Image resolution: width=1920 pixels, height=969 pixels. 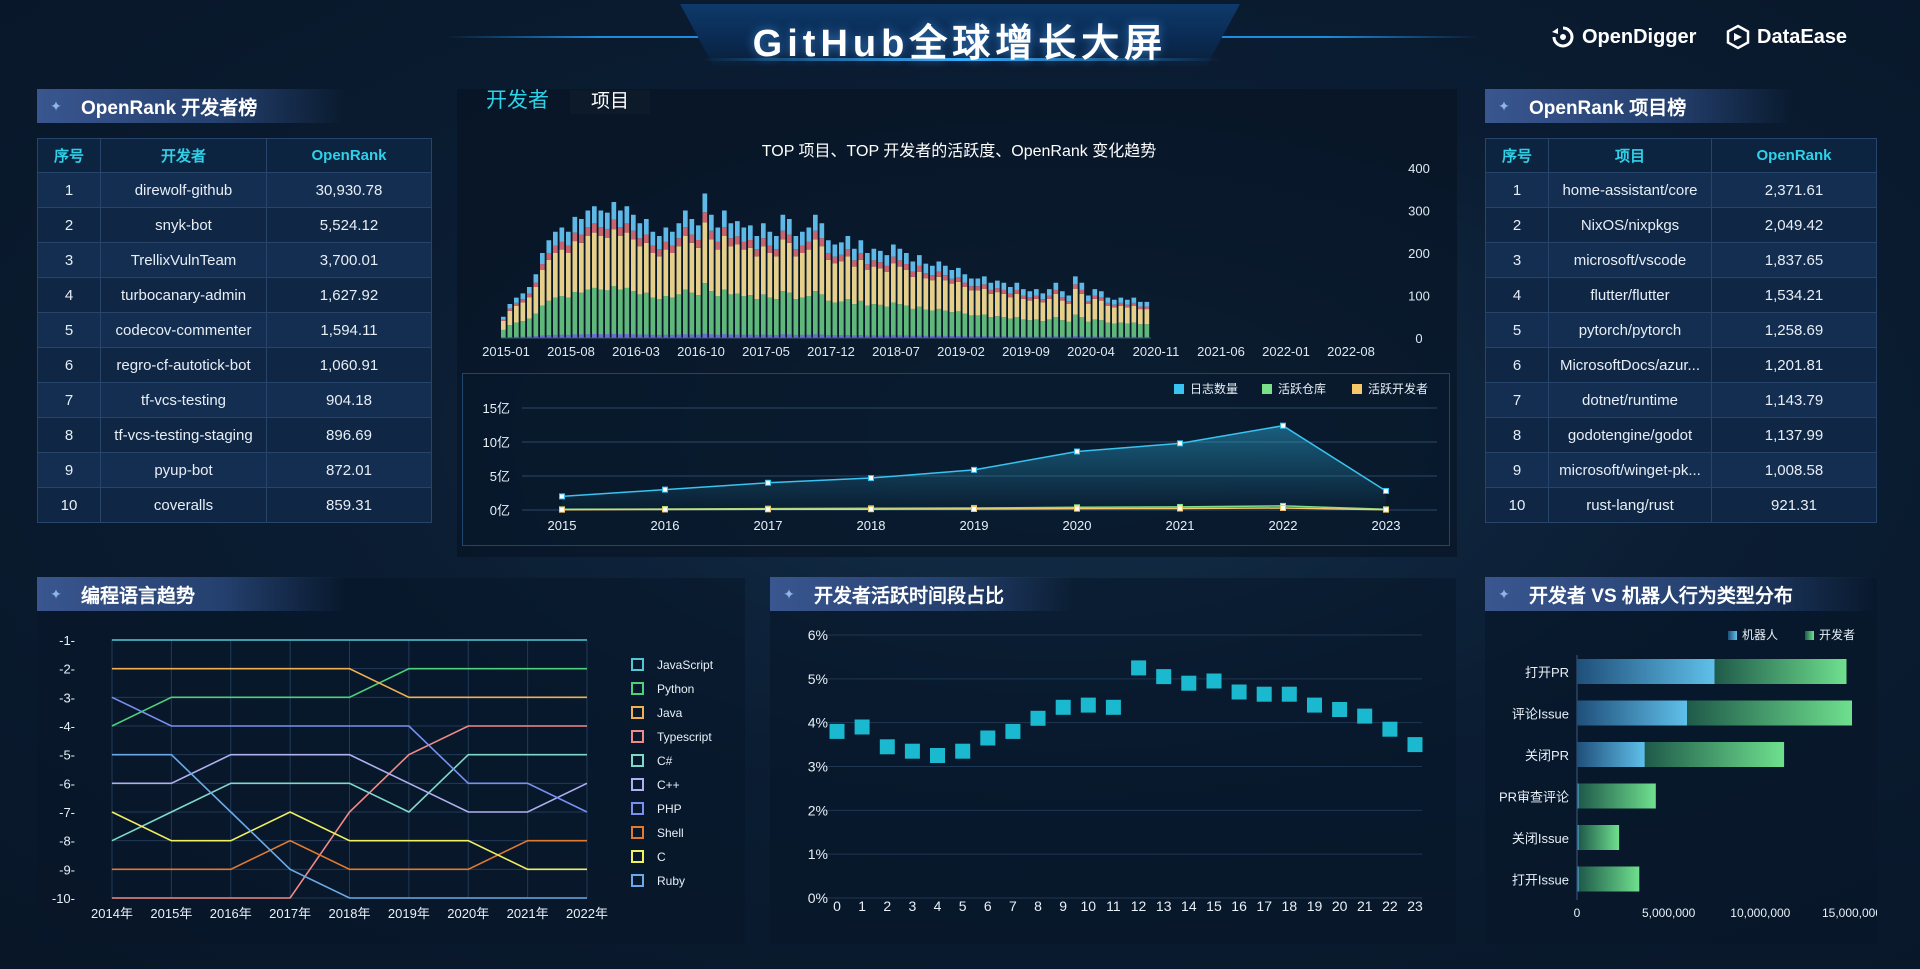 What do you see at coordinates (684, 737) in the screenshot?
I see `legend-label: Typescript` at bounding box center [684, 737].